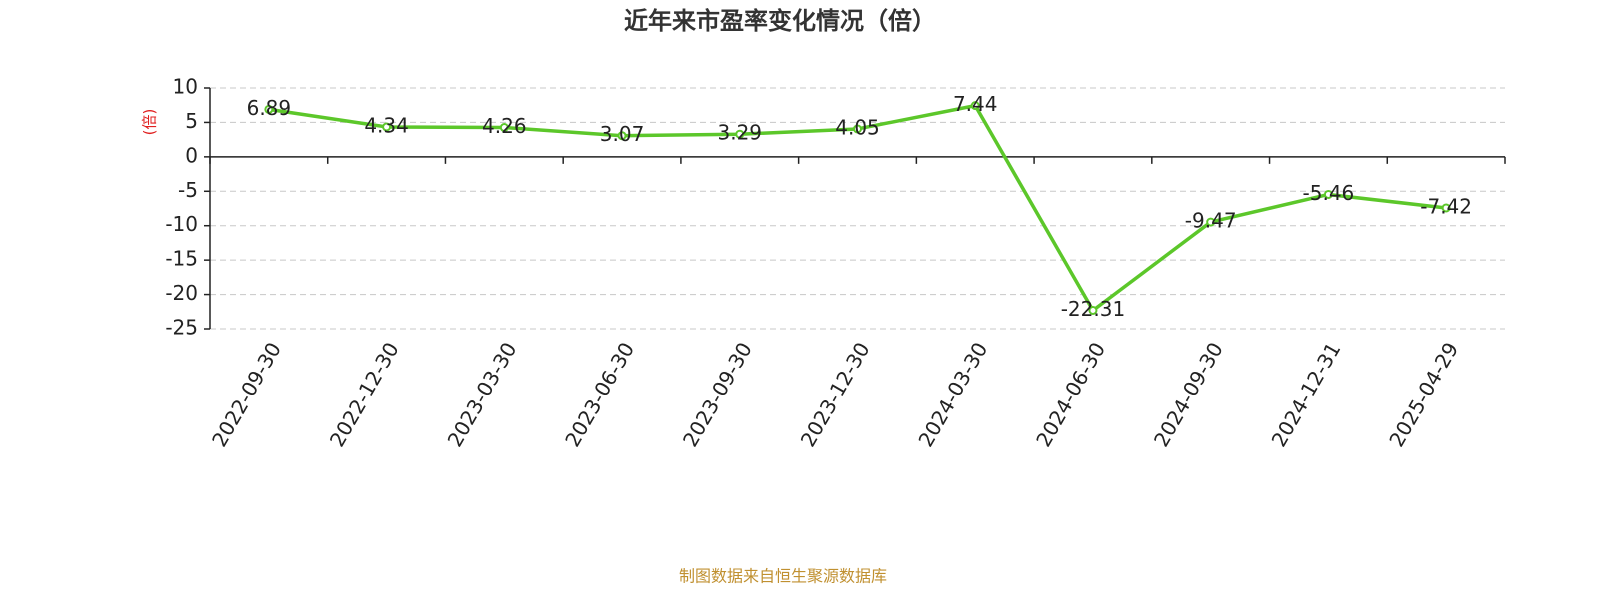  What do you see at coordinates (188, 190) in the screenshot?
I see `y-tick-label: -5` at bounding box center [188, 190].